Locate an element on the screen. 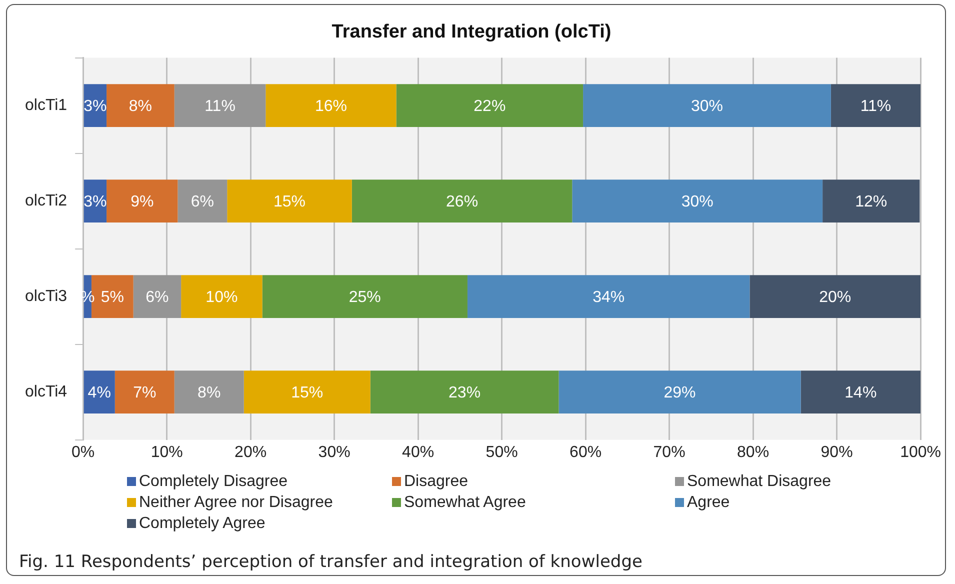 The image size is (955, 584). x-tick-label: 20% is located at coordinates (250, 452).